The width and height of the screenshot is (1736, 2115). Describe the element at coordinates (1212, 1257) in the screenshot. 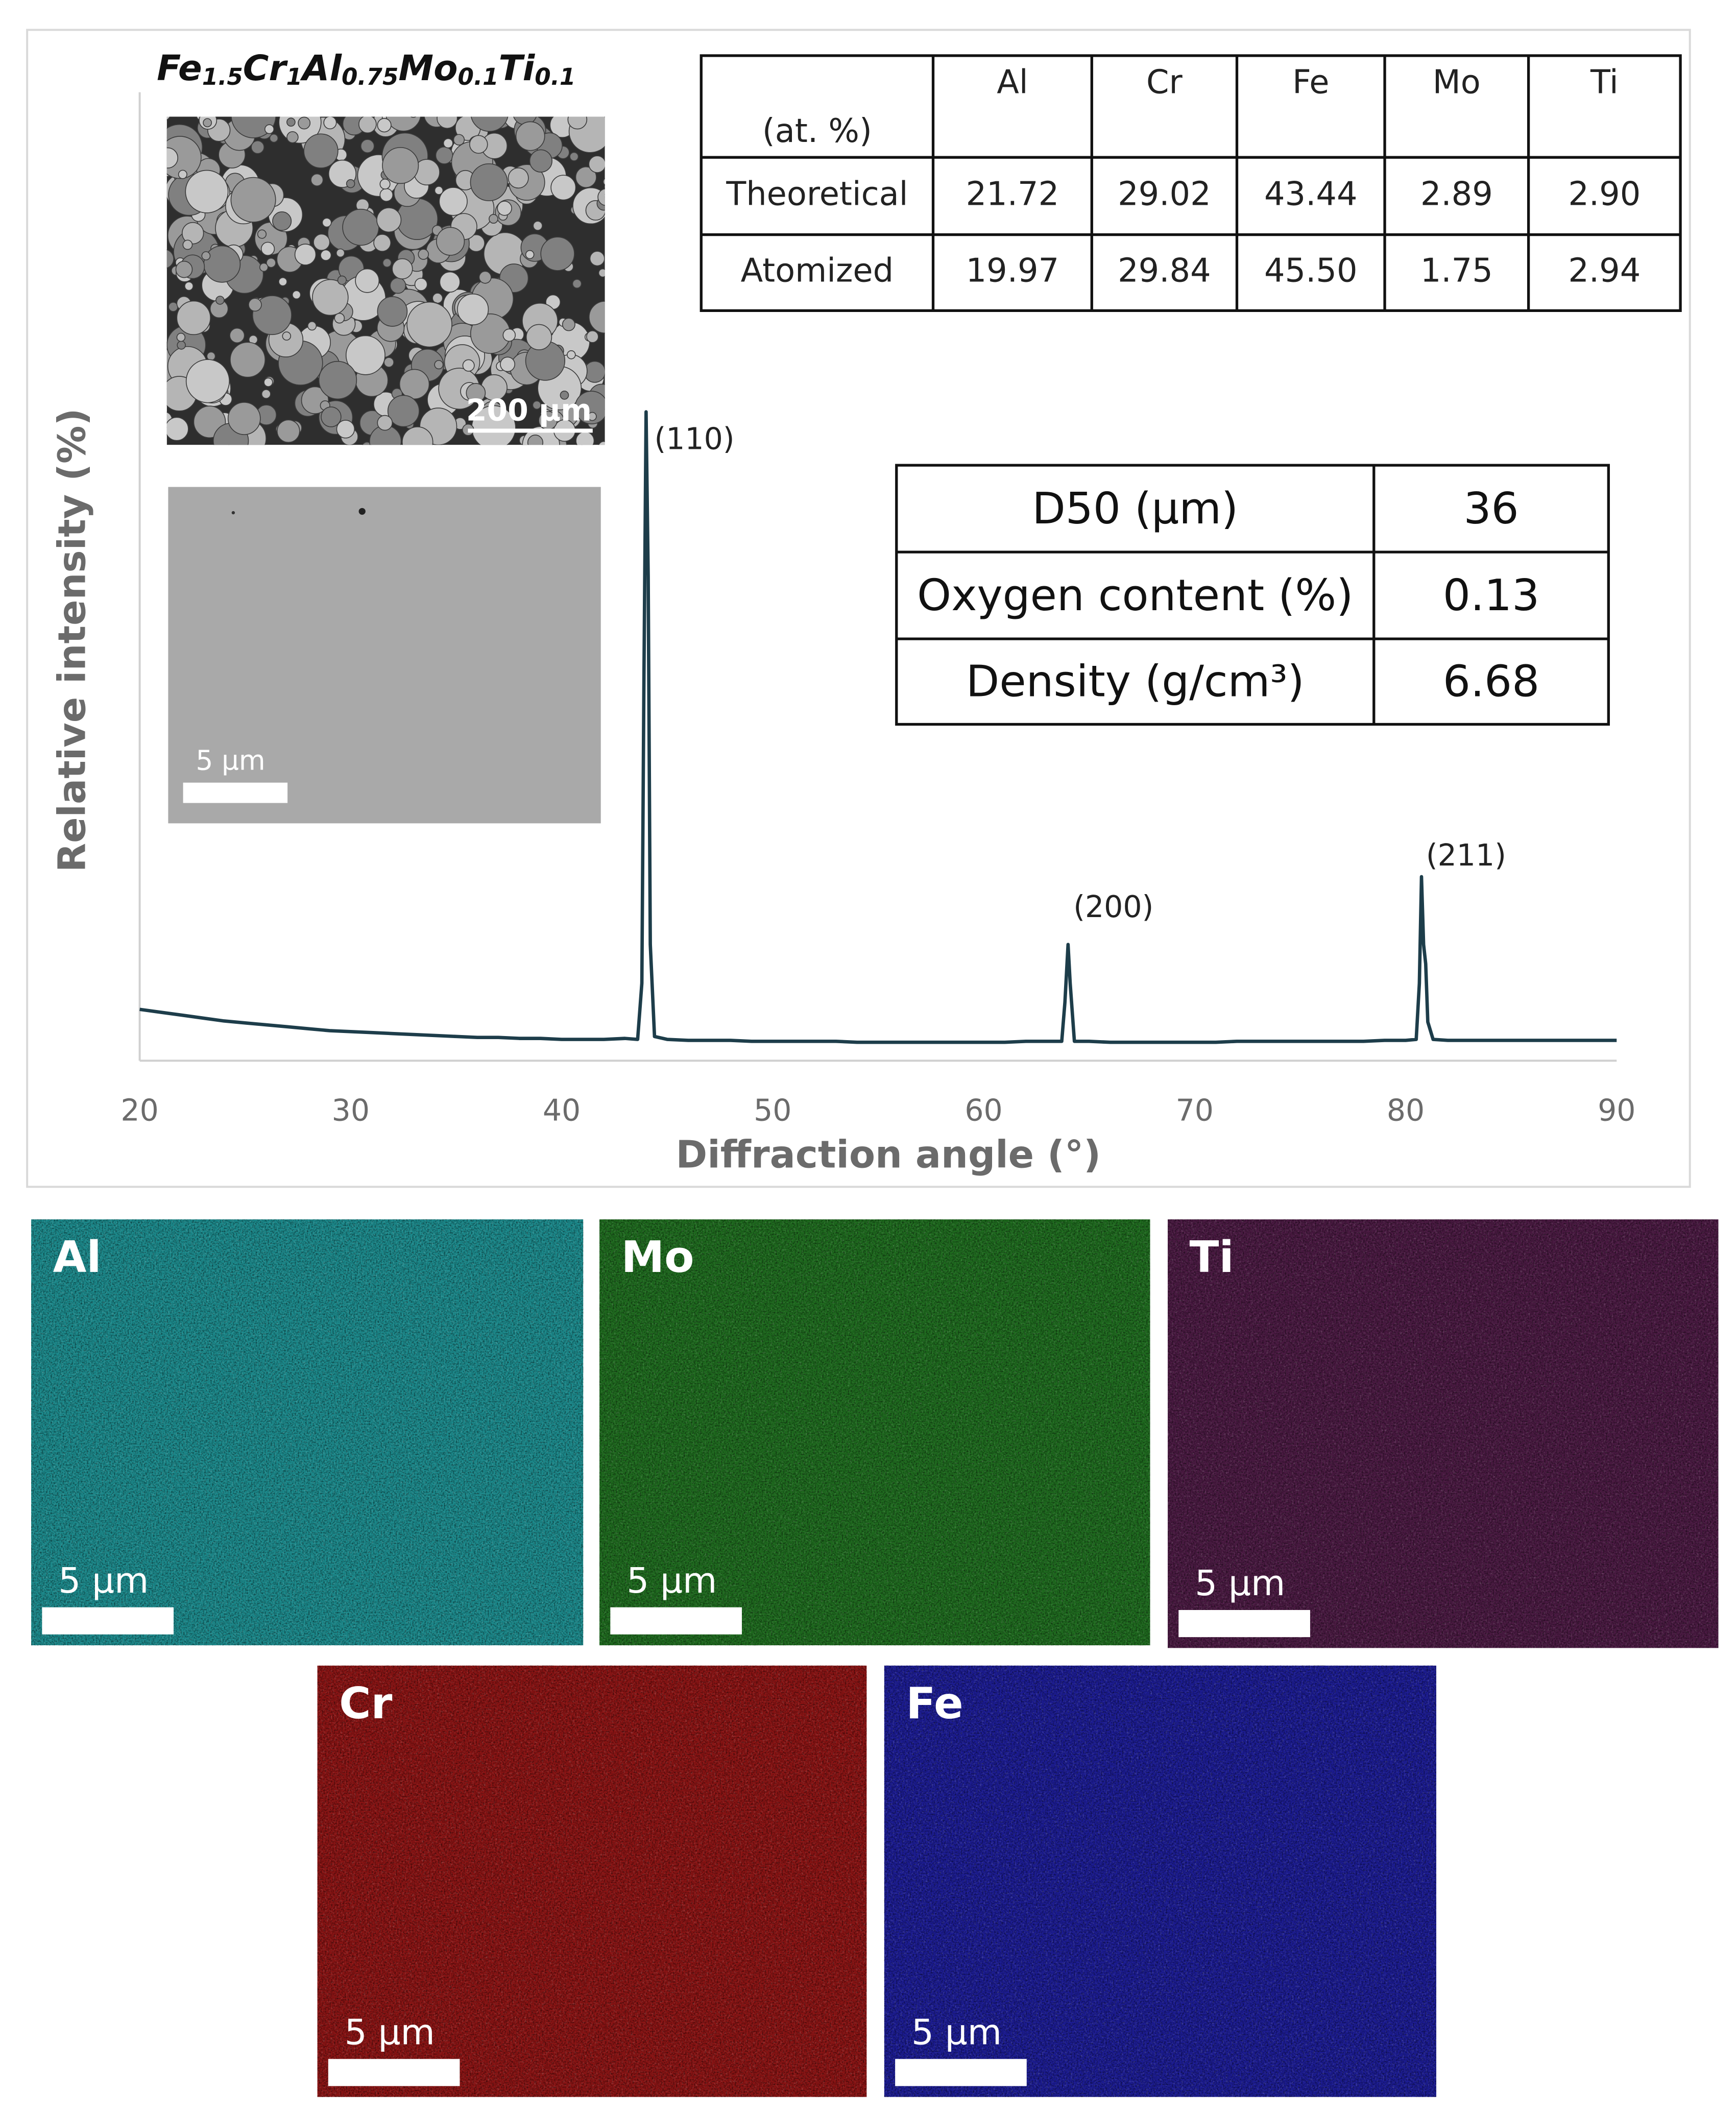

I see `eds-element-label: Ti` at that location.